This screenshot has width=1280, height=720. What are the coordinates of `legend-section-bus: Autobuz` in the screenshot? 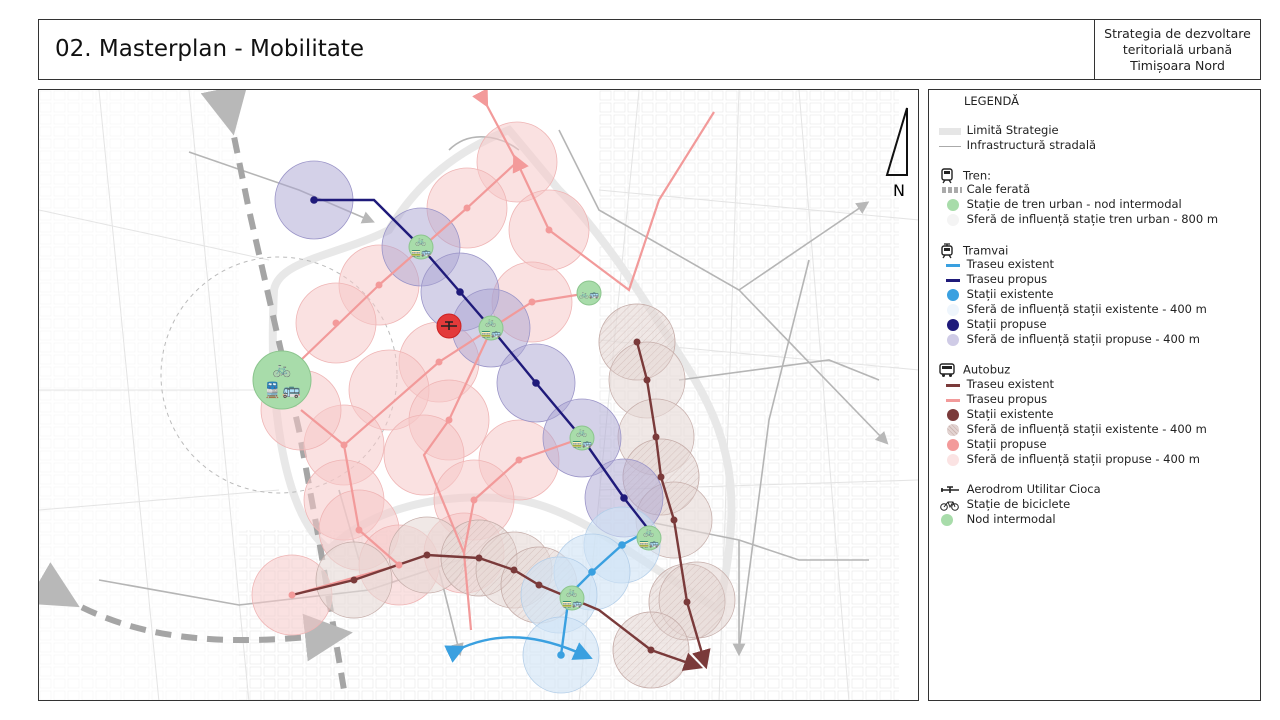 It's located at (974, 370).